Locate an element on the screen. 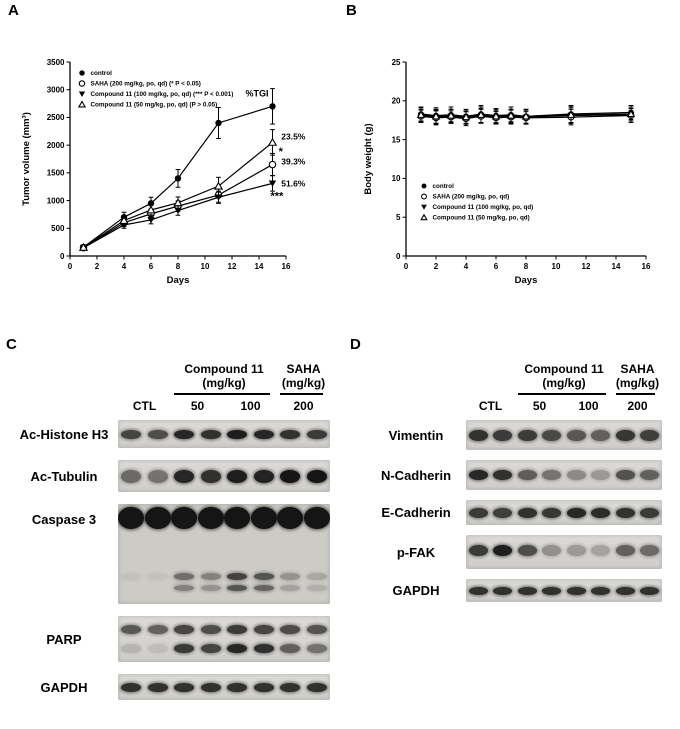 The width and height of the screenshot is (680, 729). svg-text: 2000 is located at coordinates (56, 145).